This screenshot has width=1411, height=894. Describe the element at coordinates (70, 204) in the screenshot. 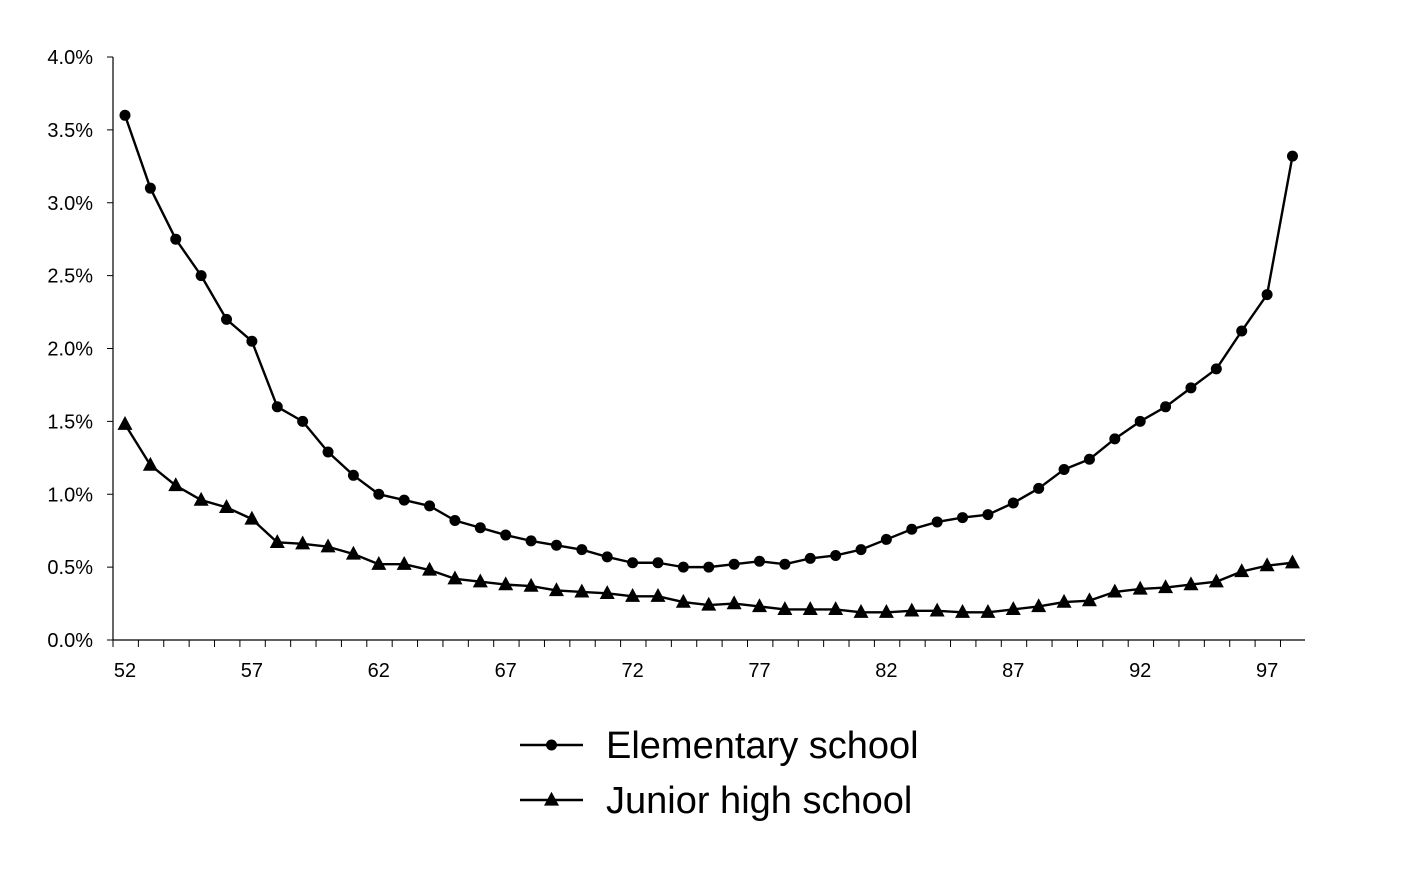

I see `y-tick-label: 3.0%` at that location.